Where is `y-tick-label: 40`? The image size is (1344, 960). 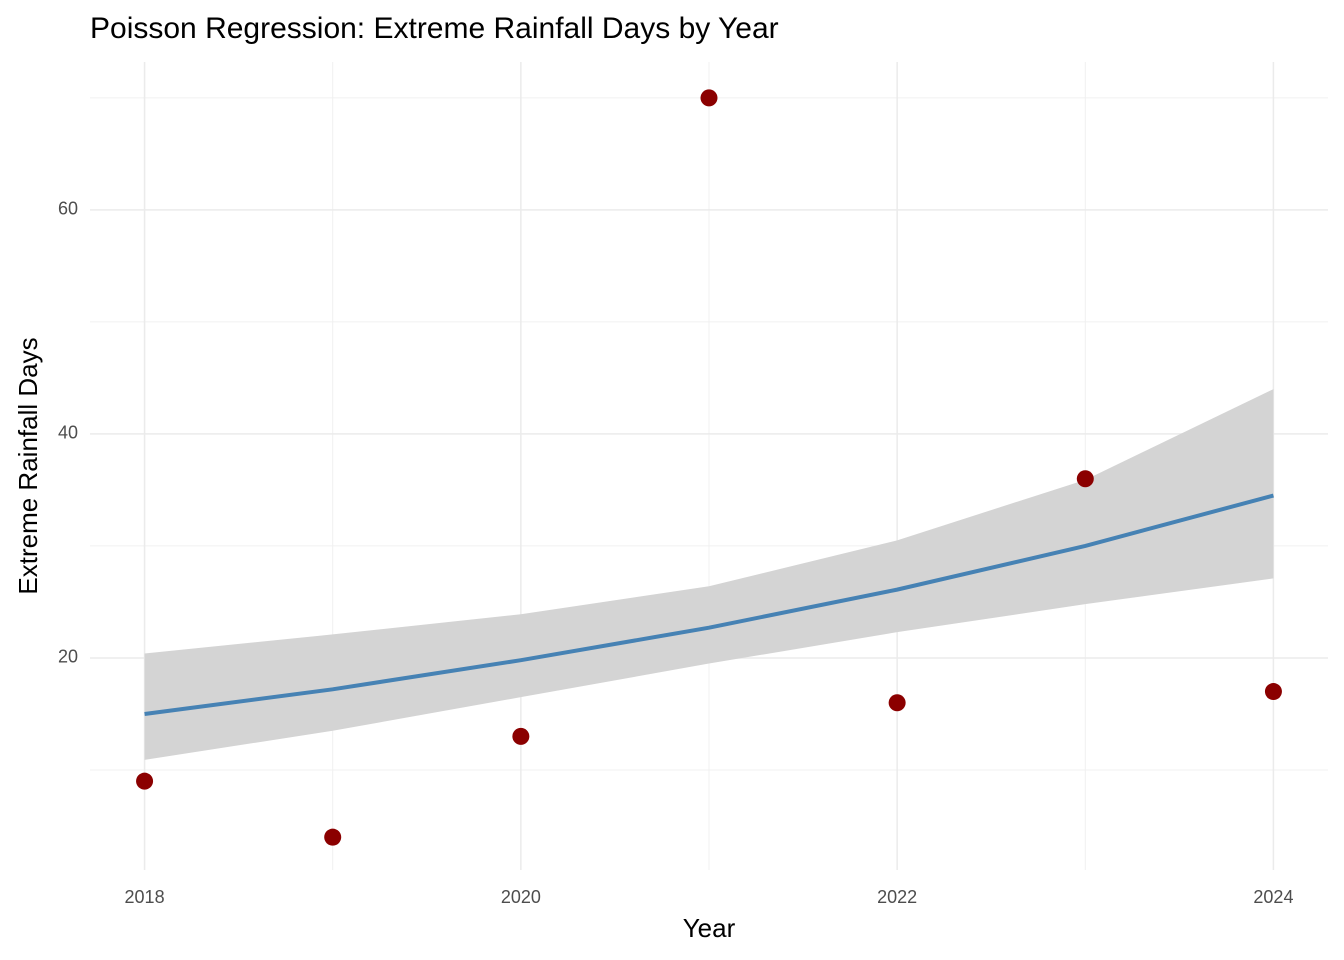 y-tick-label: 40 is located at coordinates (68, 433).